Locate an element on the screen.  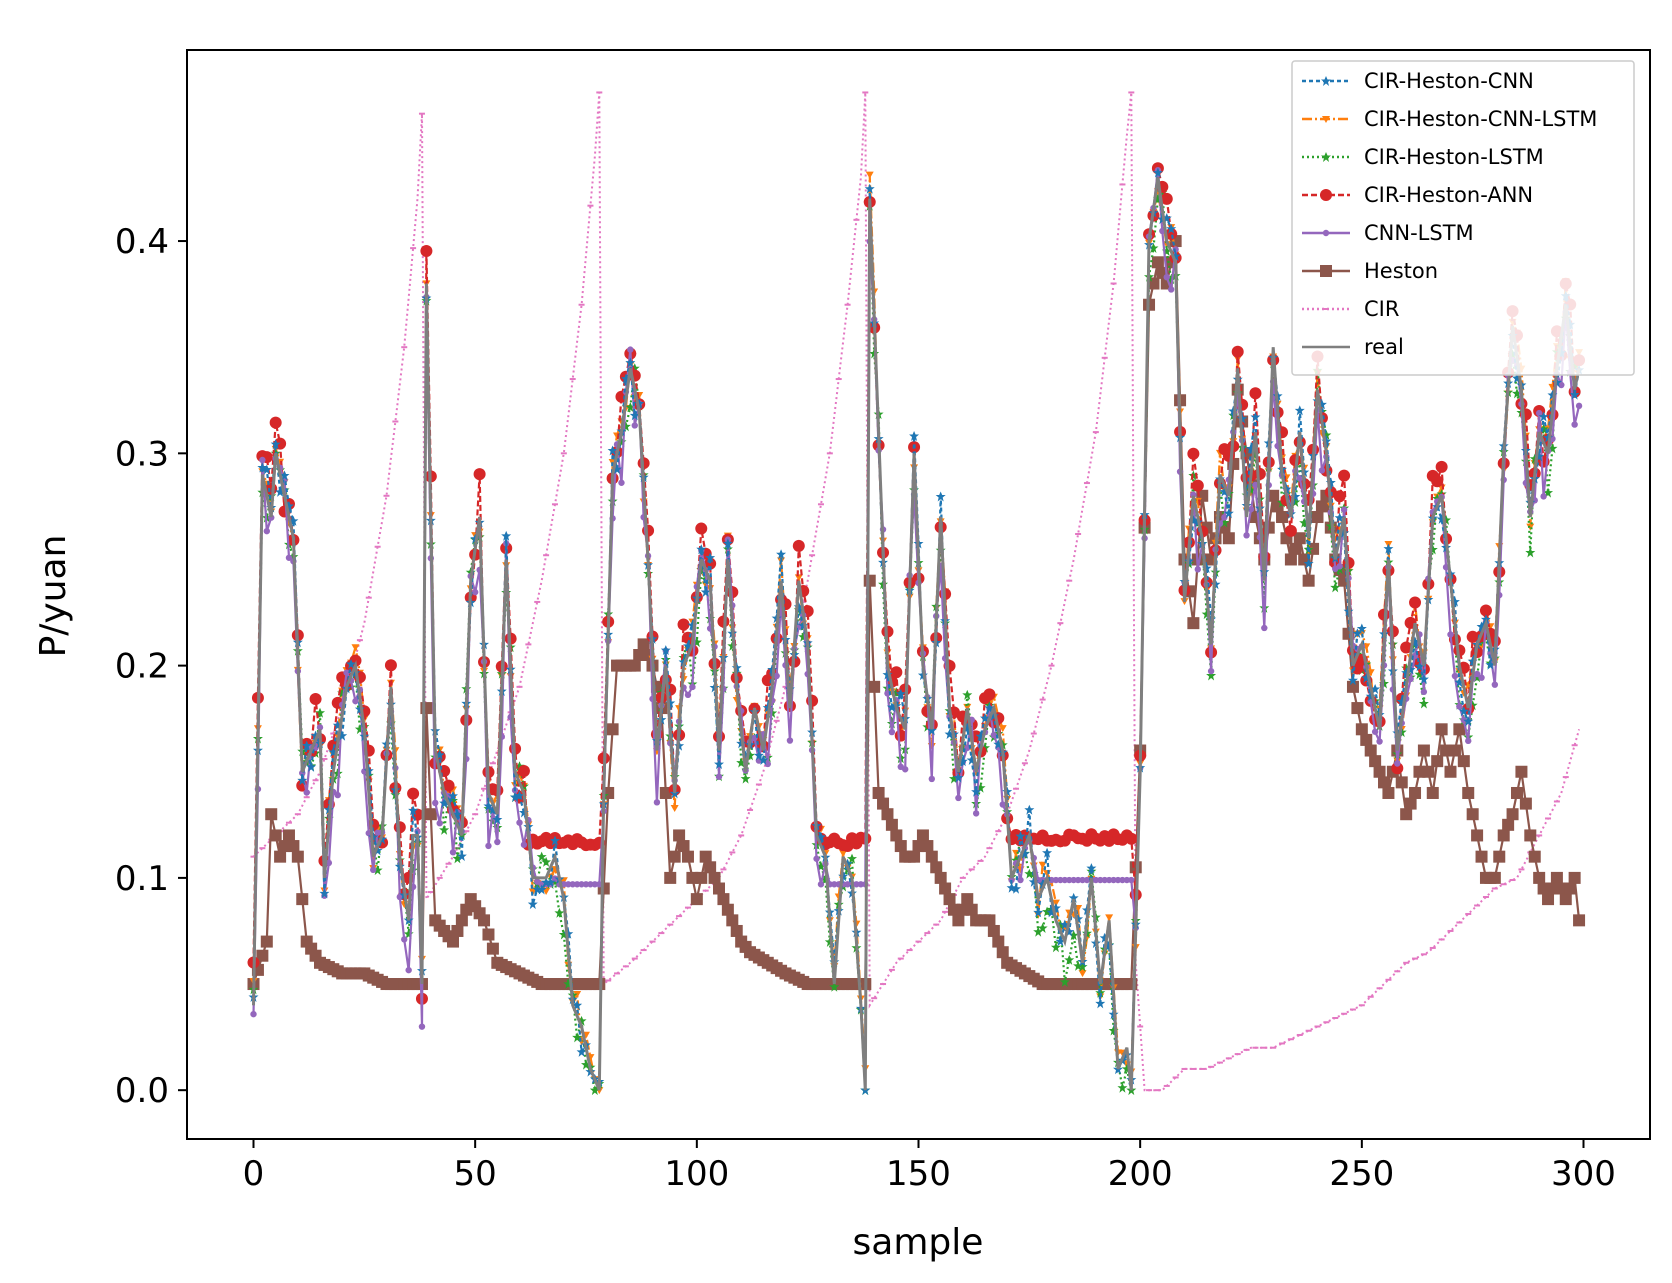
y-tick-label: 0.1 is located at coordinates (142, 879).